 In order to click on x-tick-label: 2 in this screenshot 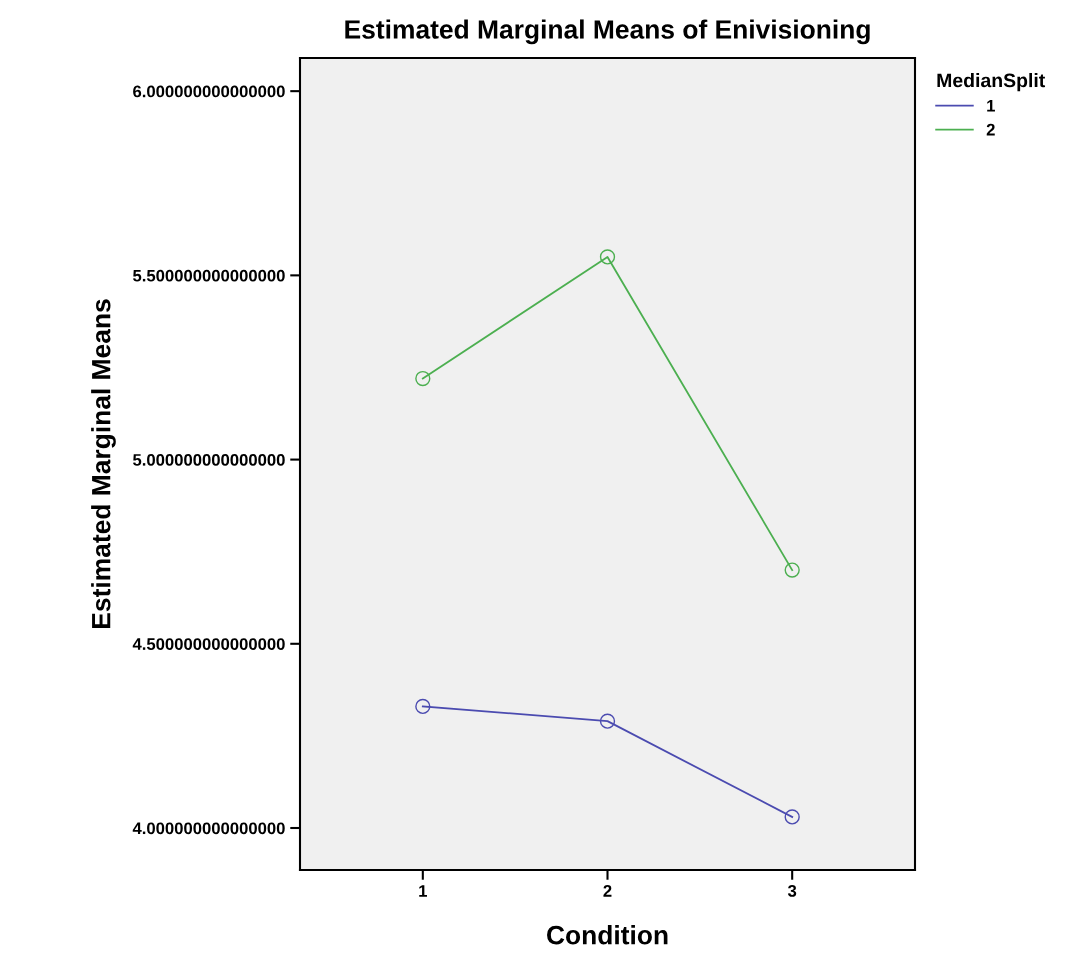, I will do `click(607, 891)`.